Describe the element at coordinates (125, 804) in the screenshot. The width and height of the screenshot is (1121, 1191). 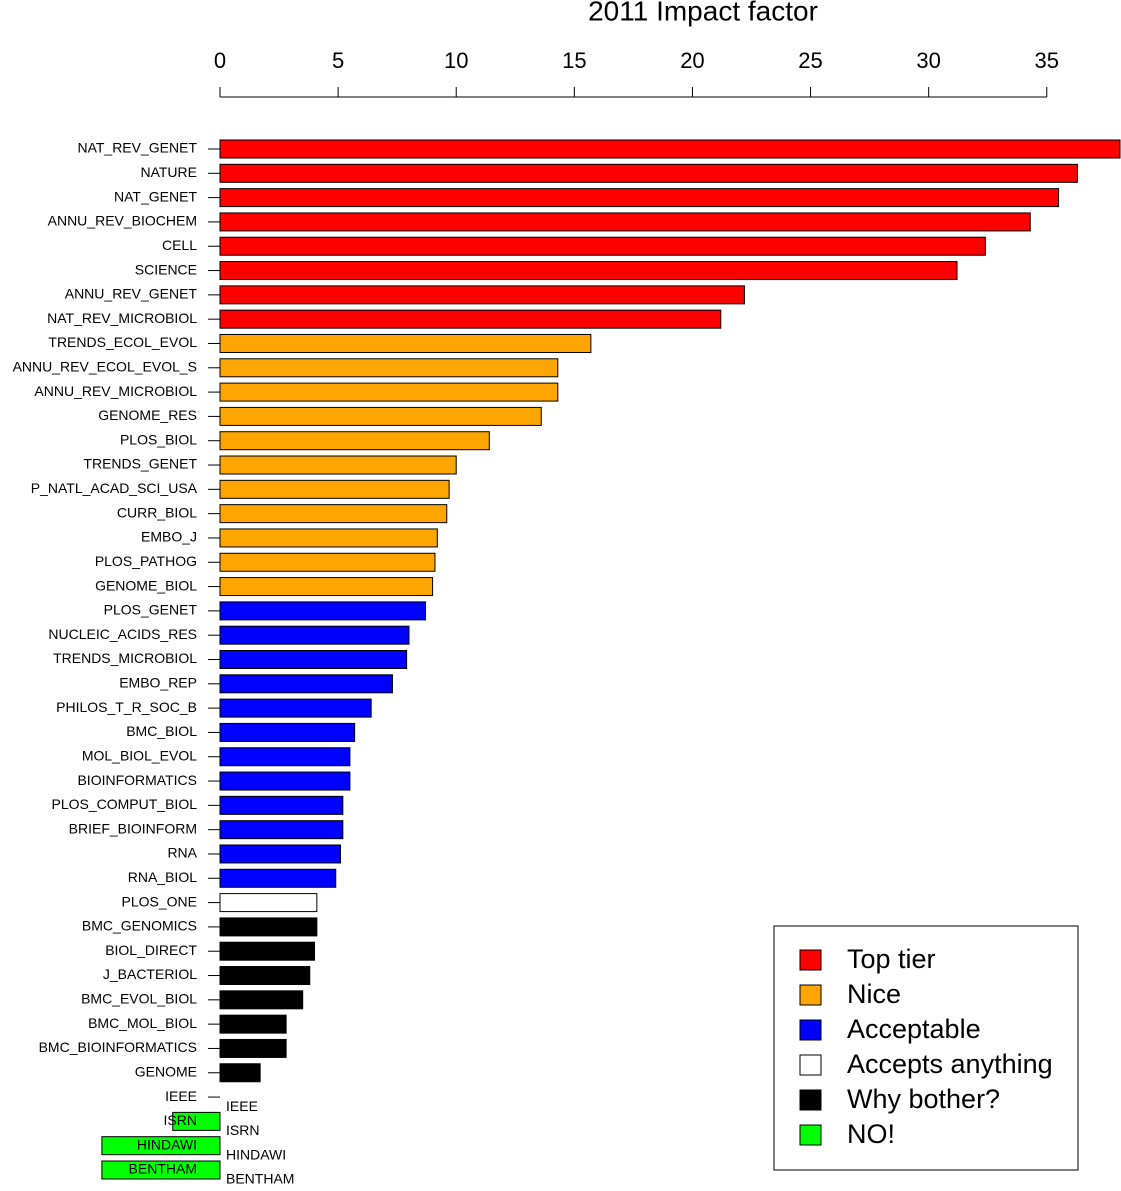
I see `y-tick-label: PLOS_COMPUT_BIOL` at that location.